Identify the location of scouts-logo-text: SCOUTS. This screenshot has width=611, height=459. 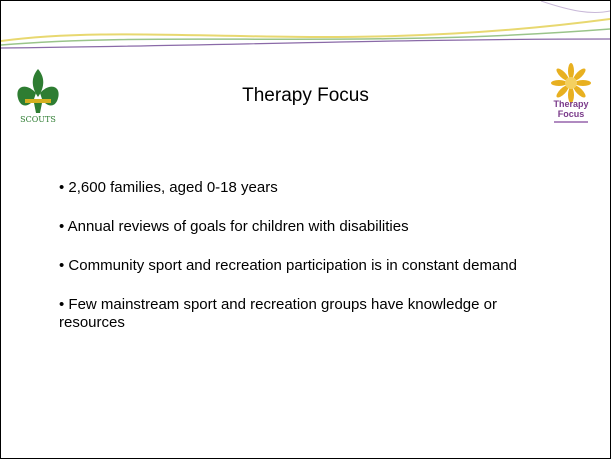
(38, 119).